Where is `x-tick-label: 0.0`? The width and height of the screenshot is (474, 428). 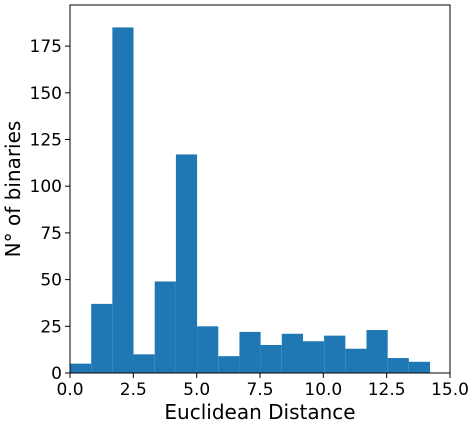
x-tick-label: 0.0 is located at coordinates (69, 390).